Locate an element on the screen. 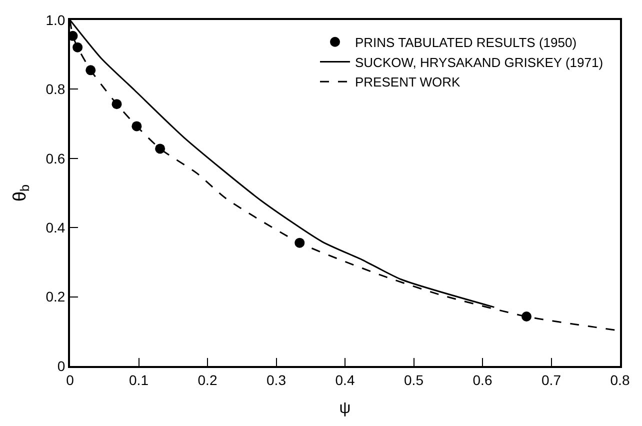 This screenshot has width=642, height=426. x-tick-label: 0.1 is located at coordinates (139, 380).